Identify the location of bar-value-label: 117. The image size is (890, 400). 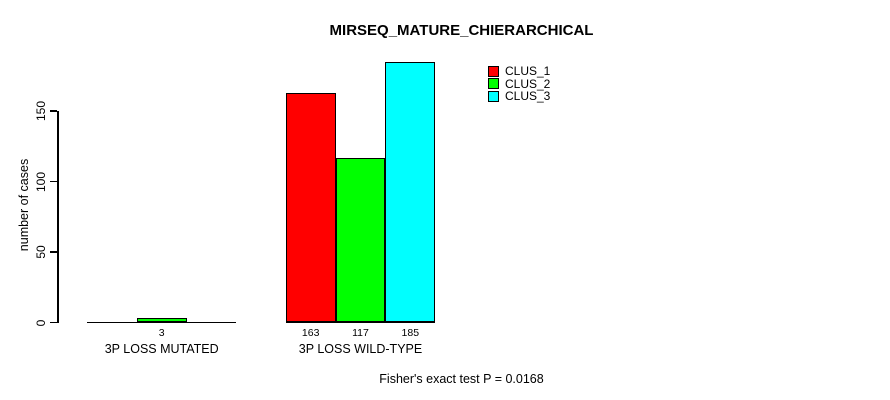
(360, 333).